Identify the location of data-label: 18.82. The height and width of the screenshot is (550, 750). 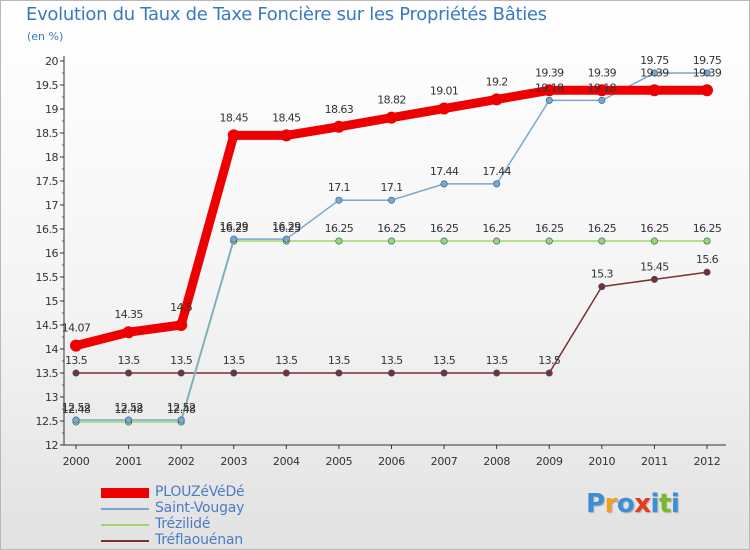
(391, 100).